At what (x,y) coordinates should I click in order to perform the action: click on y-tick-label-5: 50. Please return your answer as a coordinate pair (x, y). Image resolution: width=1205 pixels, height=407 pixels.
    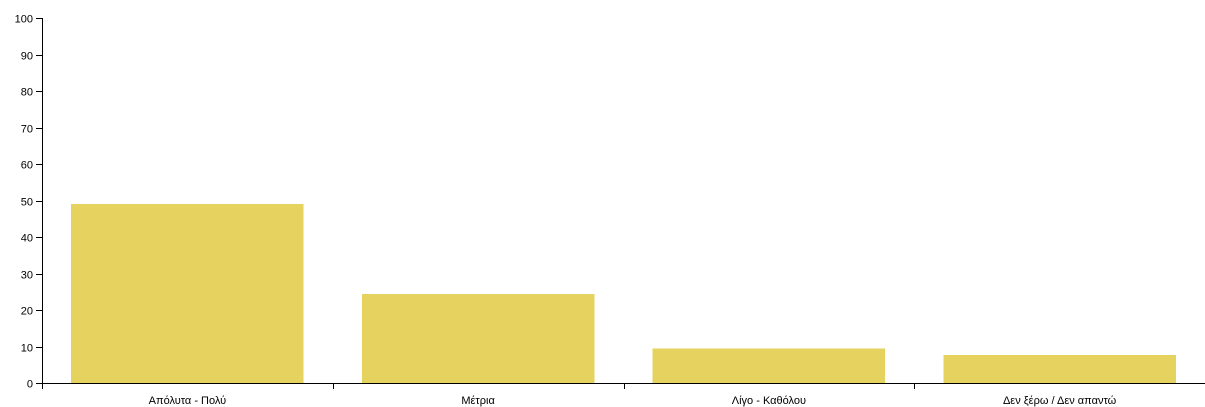
    Looking at the image, I should click on (27, 203).